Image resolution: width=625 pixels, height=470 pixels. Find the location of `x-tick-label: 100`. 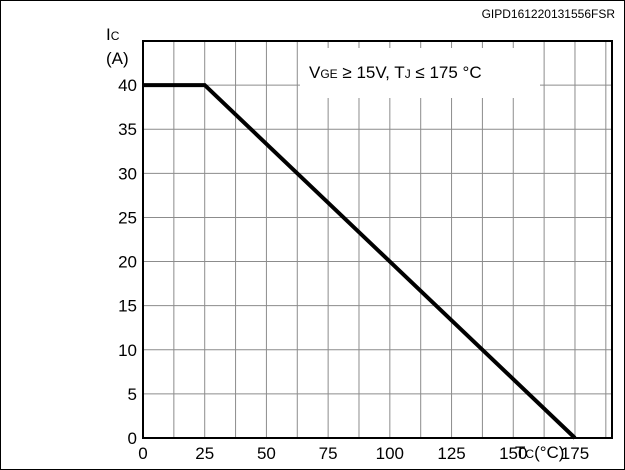

x-tick-label: 100 is located at coordinates (390, 453).